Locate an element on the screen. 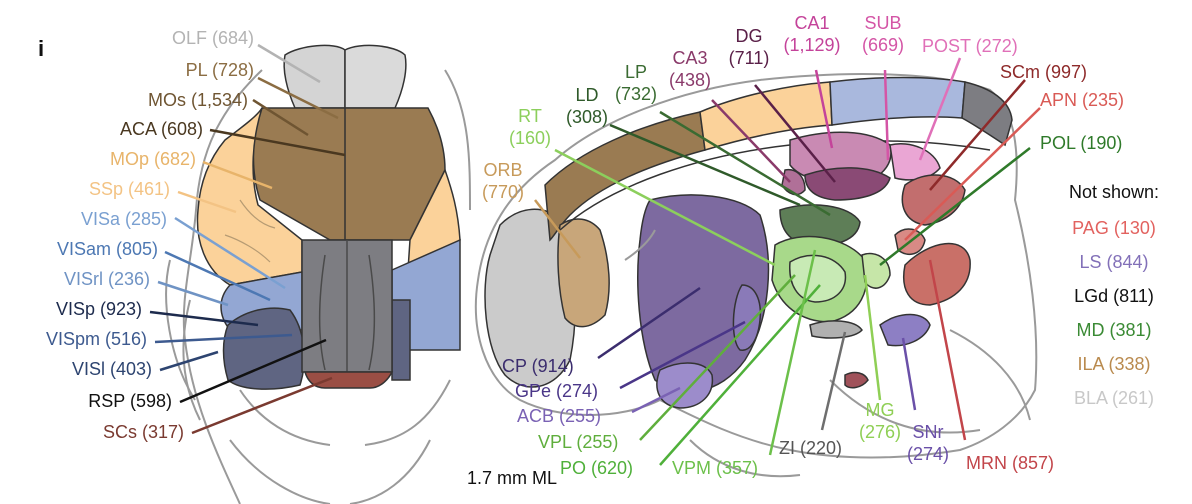  region-SUB-sag is located at coordinates (915, 162).